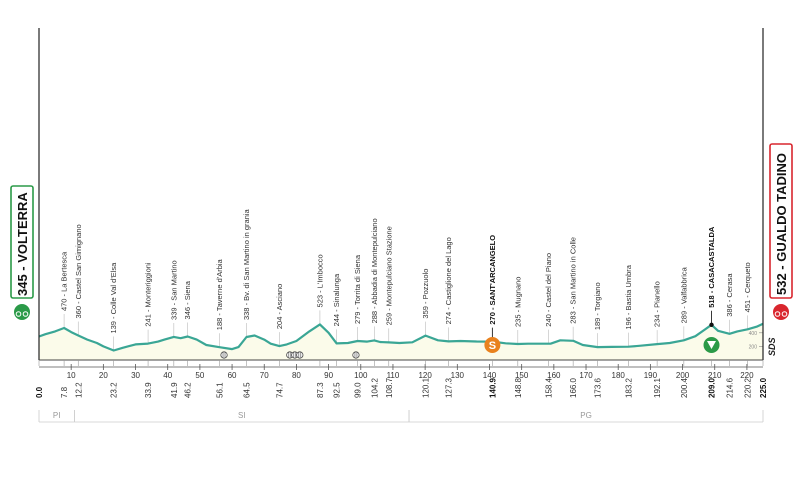 Image resolution: width=800 pixels, height=489 pixels. What do you see at coordinates (320, 390) in the screenshot?
I see `km-marker-label: 87.3` at bounding box center [320, 390].